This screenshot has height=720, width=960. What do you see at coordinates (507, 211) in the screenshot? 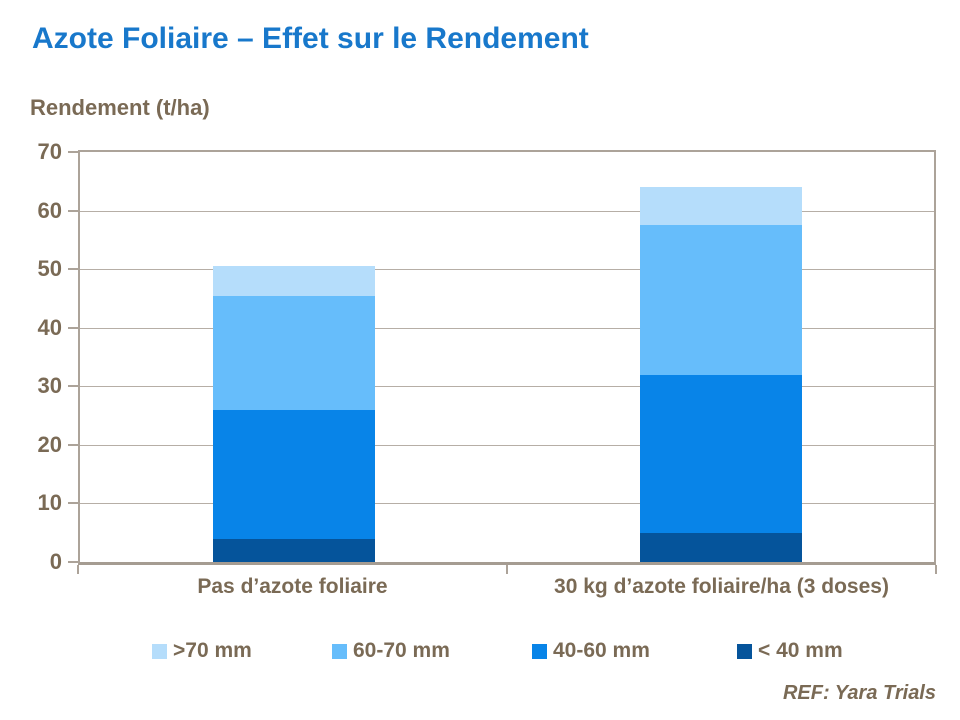
I see `gridline-y60` at bounding box center [507, 211].